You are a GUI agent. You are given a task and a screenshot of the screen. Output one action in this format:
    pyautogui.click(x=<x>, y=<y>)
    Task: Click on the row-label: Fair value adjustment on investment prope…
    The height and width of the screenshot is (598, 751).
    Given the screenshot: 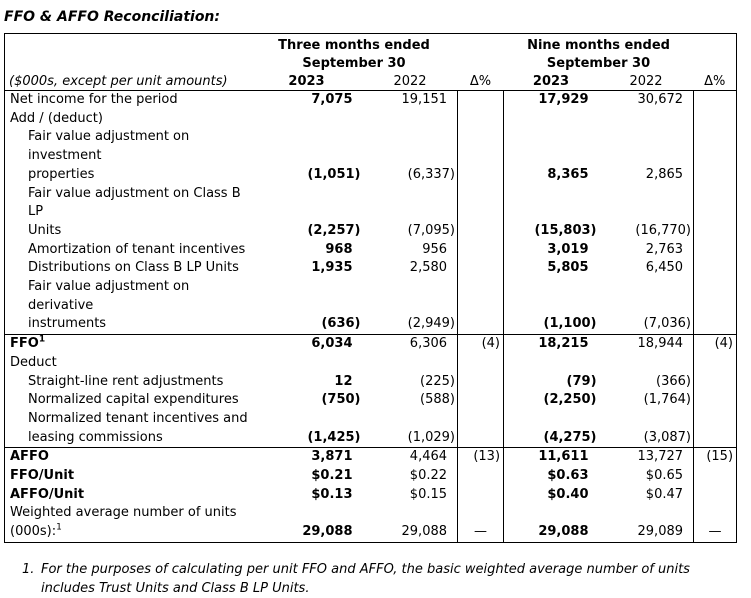 What is the action you would take?
    pyautogui.click(x=109, y=155)
    